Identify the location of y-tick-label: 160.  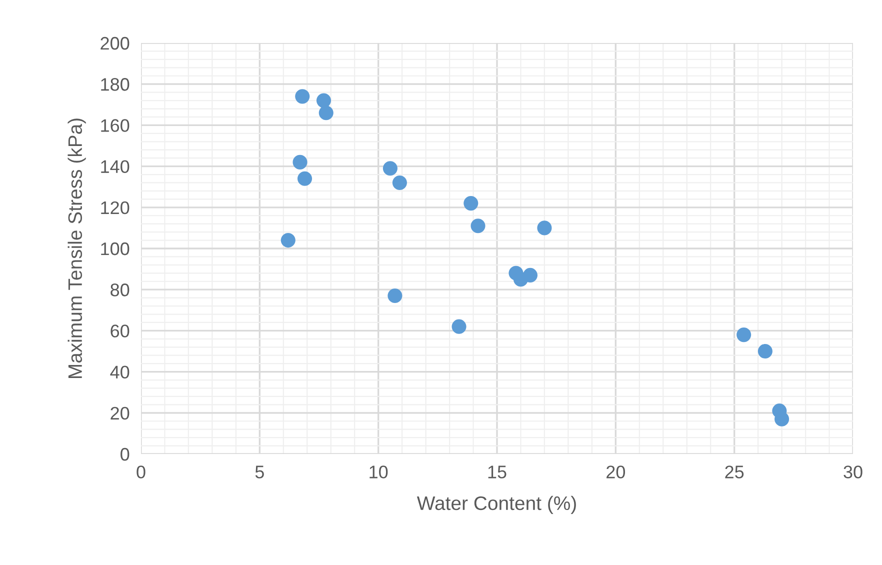
(115, 125).